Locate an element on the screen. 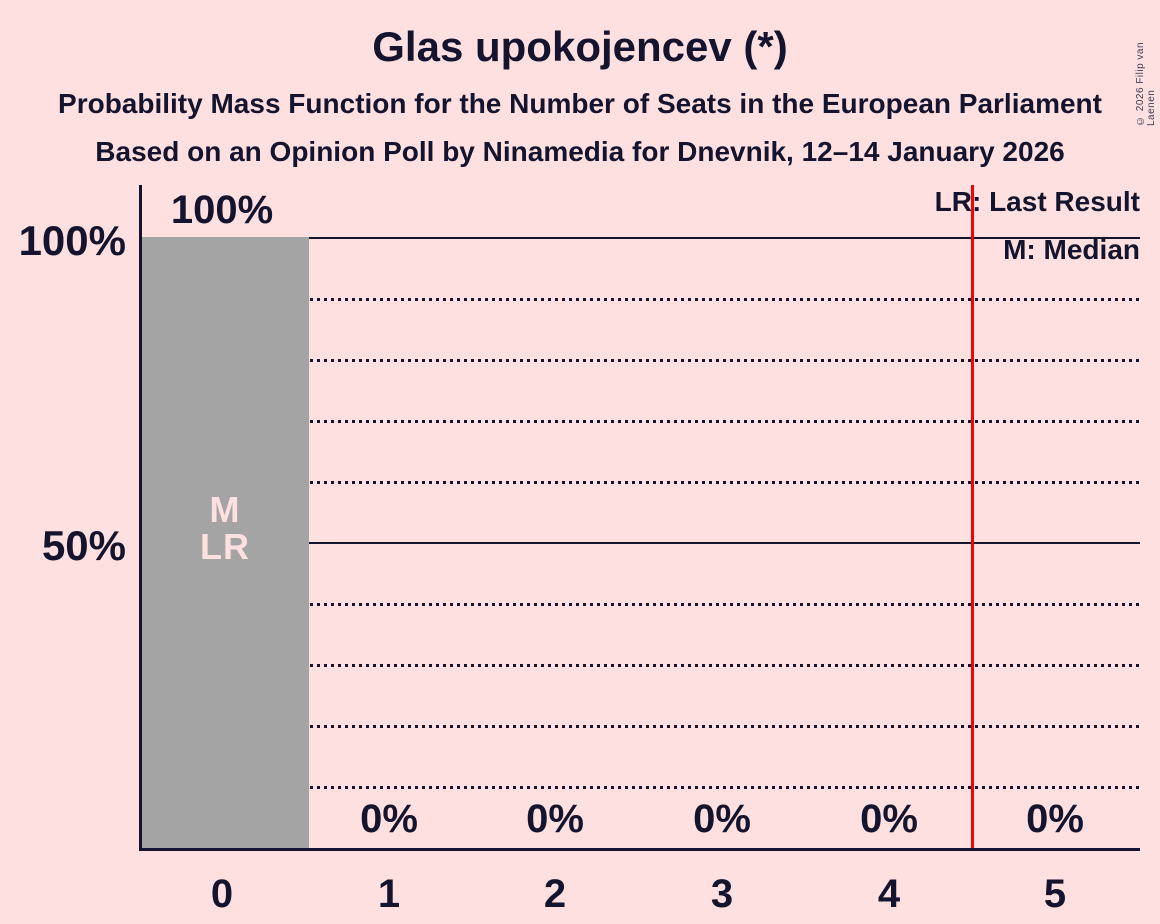 This screenshot has width=1160, height=924. legend-median: M: Median is located at coordinates (1071, 249).